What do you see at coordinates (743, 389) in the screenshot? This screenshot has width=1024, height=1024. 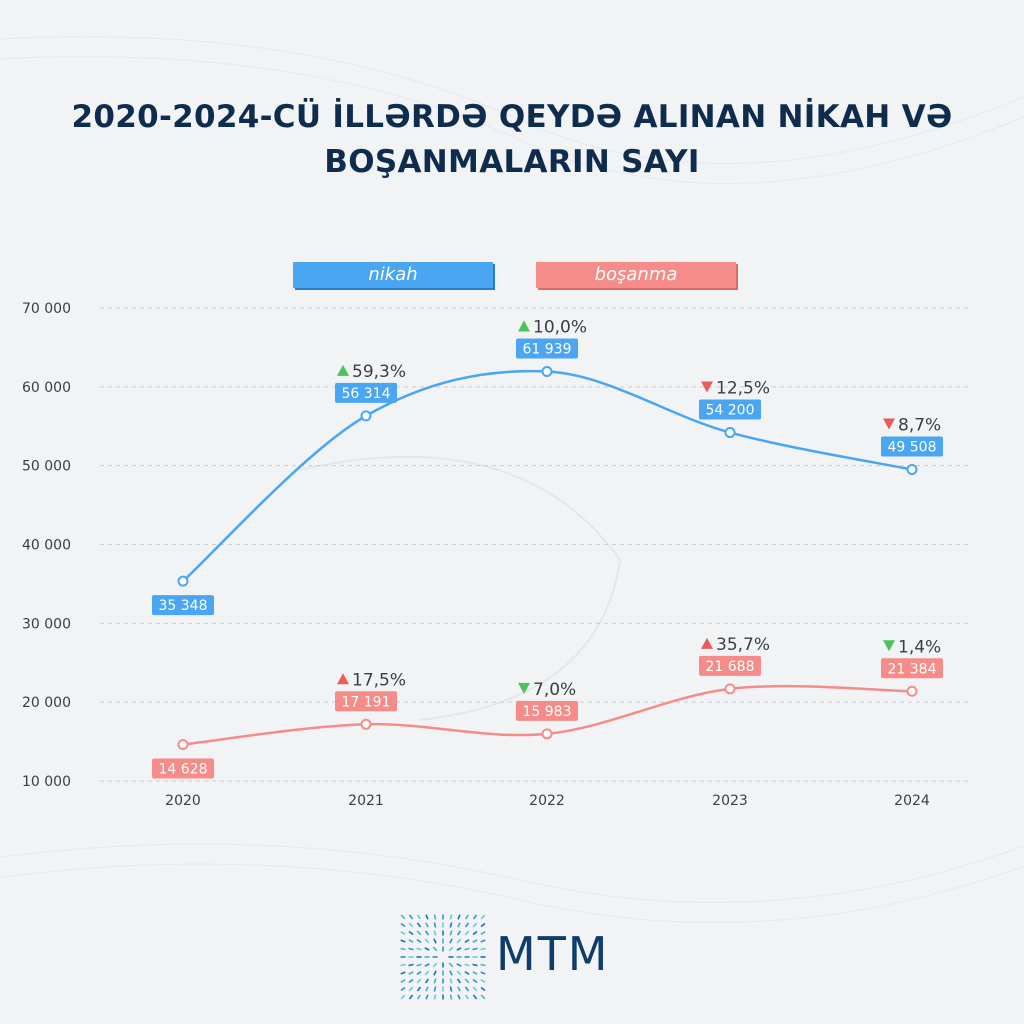 I see `change-label-nikah: 12,5%` at bounding box center [743, 389].